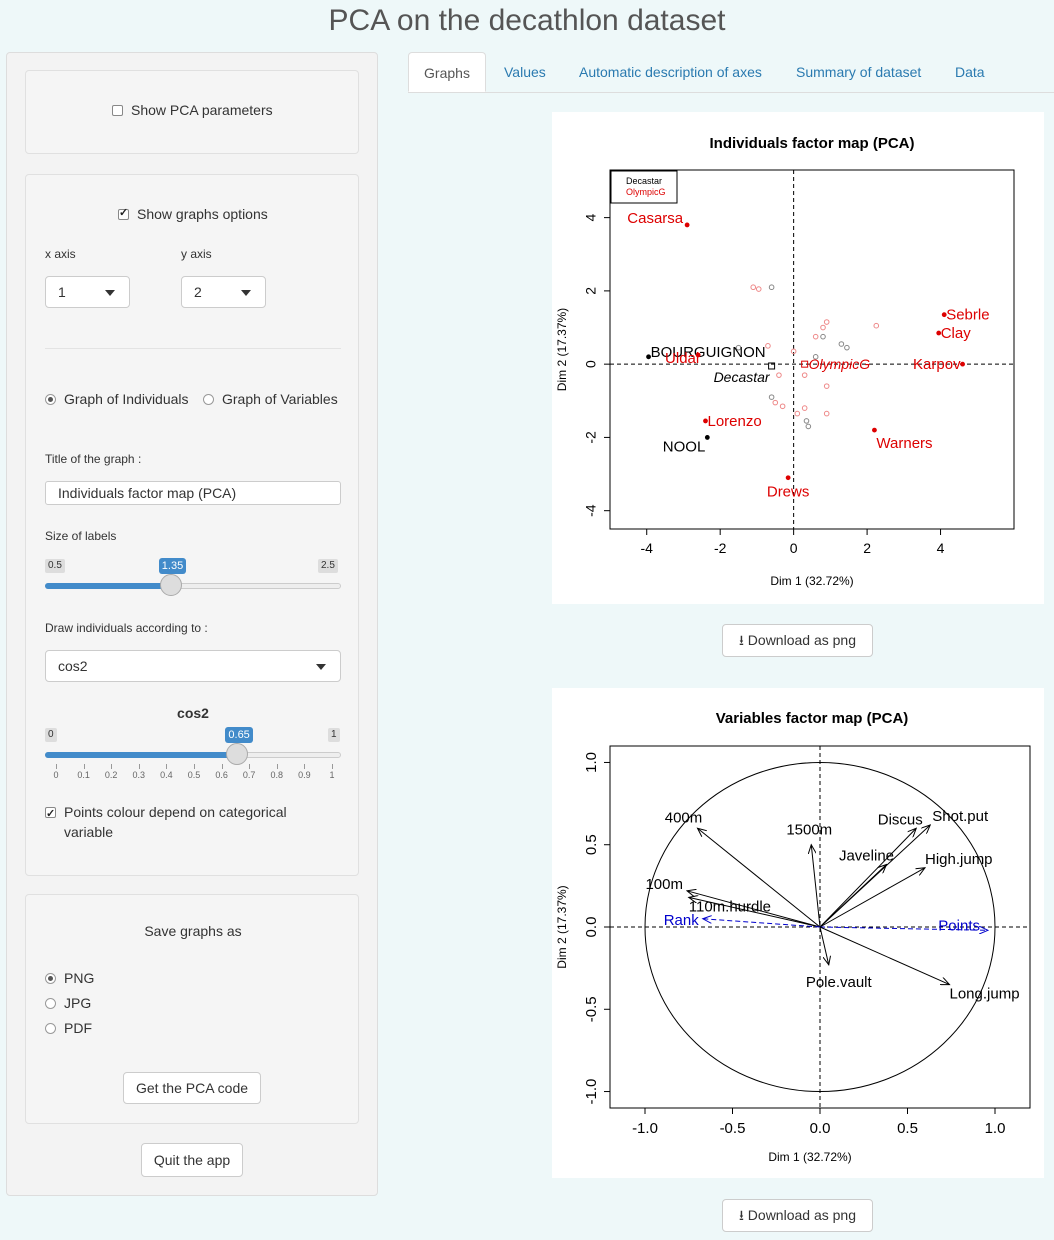 The image size is (1054, 1240). What do you see at coordinates (223, 292) in the screenshot?
I see `y-axis-select: 2` at bounding box center [223, 292].